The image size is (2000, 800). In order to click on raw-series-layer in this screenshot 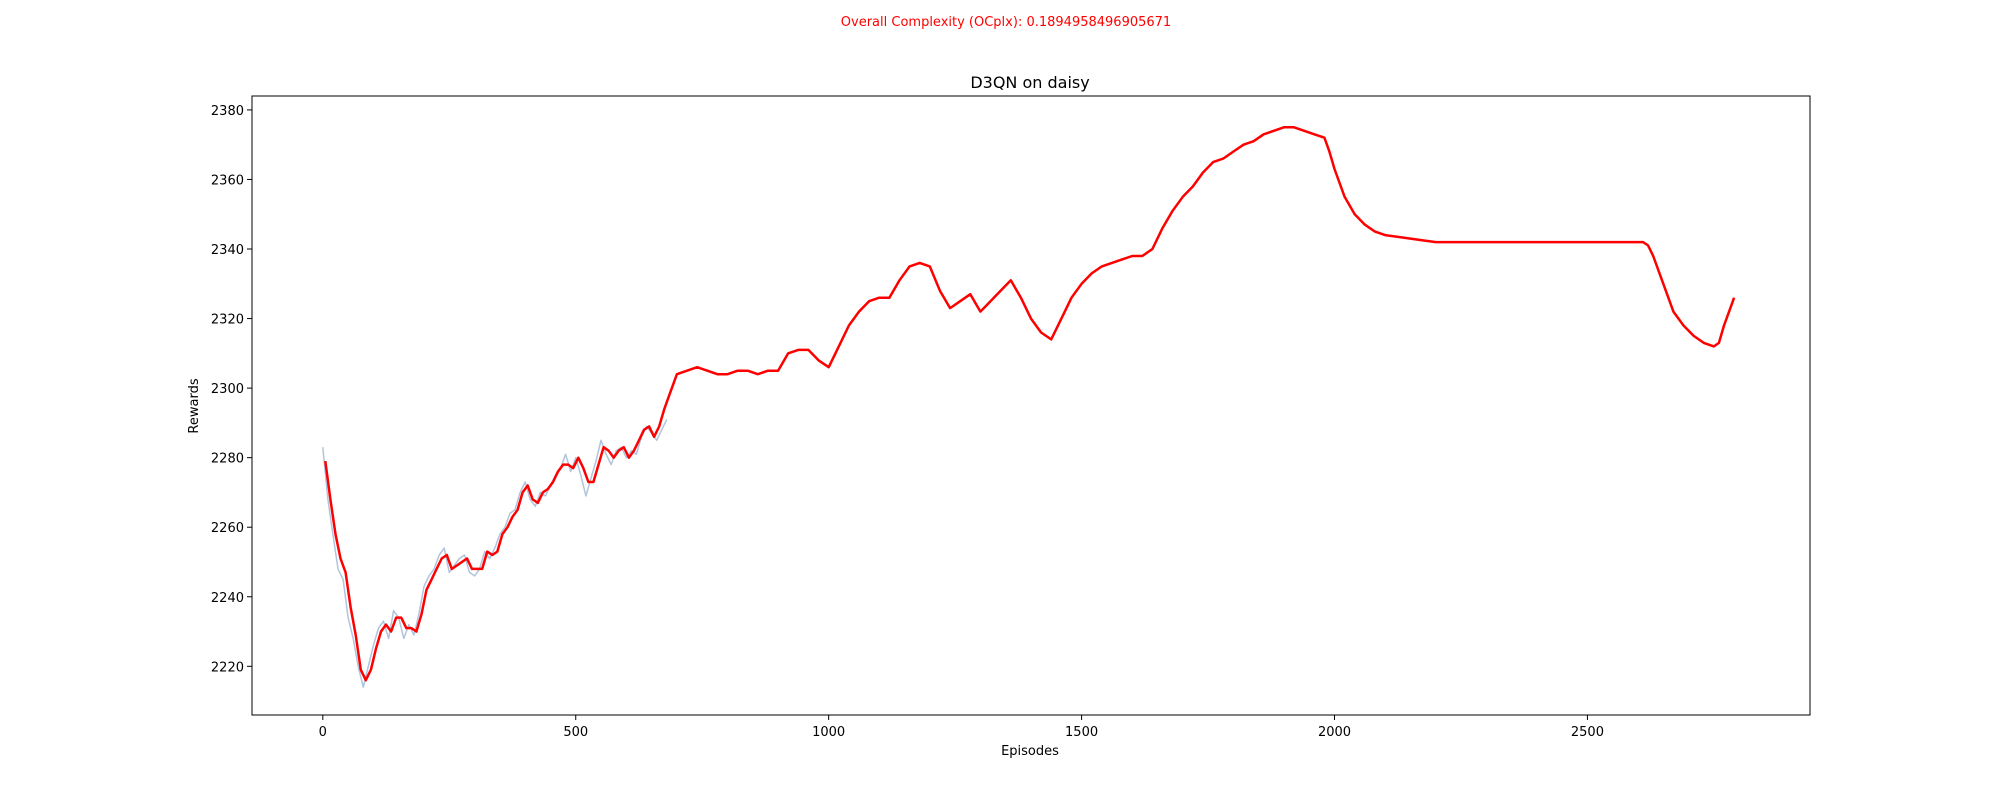, I will do `click(495, 553)`.